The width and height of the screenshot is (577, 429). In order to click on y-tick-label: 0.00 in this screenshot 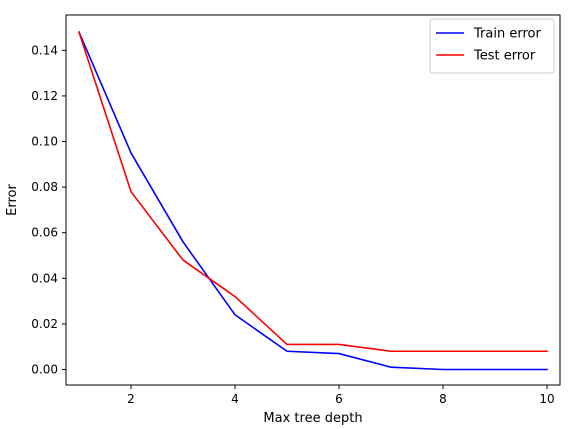, I will do `click(44, 369)`.